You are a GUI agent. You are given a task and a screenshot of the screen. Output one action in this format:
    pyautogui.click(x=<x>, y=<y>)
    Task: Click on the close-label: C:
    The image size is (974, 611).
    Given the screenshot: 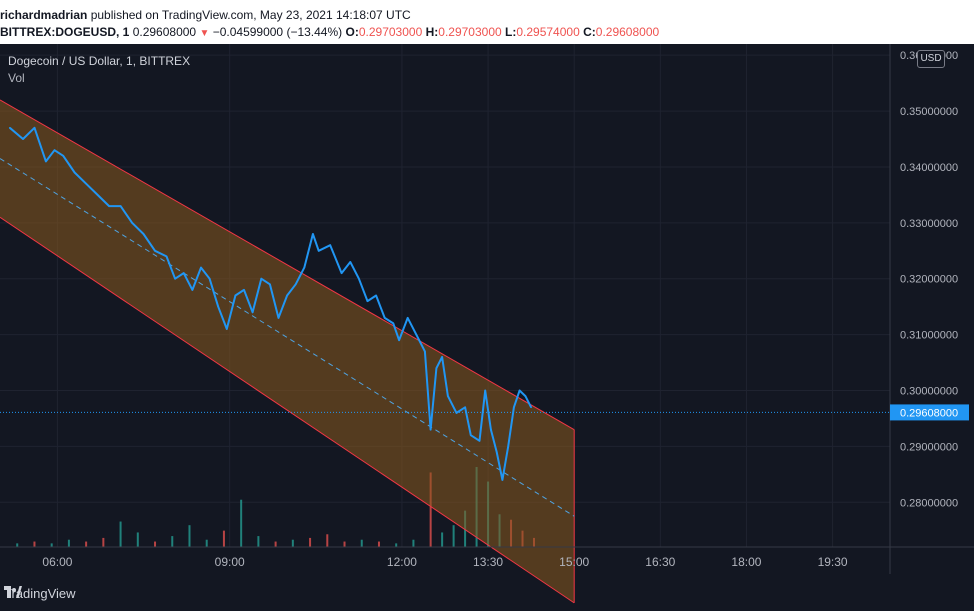 What is the action you would take?
    pyautogui.click(x=589, y=32)
    